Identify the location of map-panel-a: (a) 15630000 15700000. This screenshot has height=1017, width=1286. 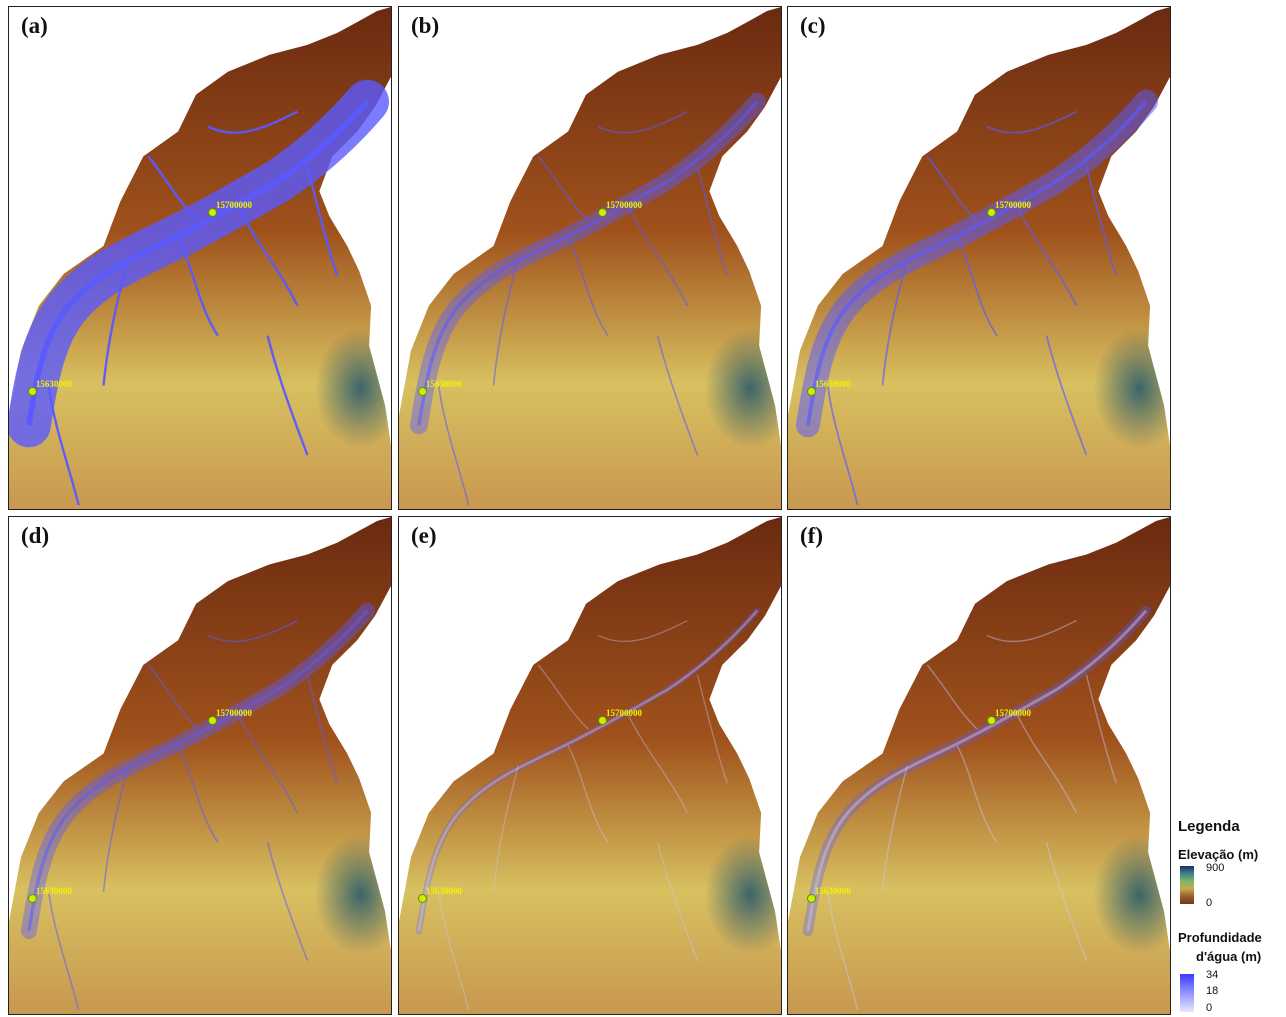
(200, 258).